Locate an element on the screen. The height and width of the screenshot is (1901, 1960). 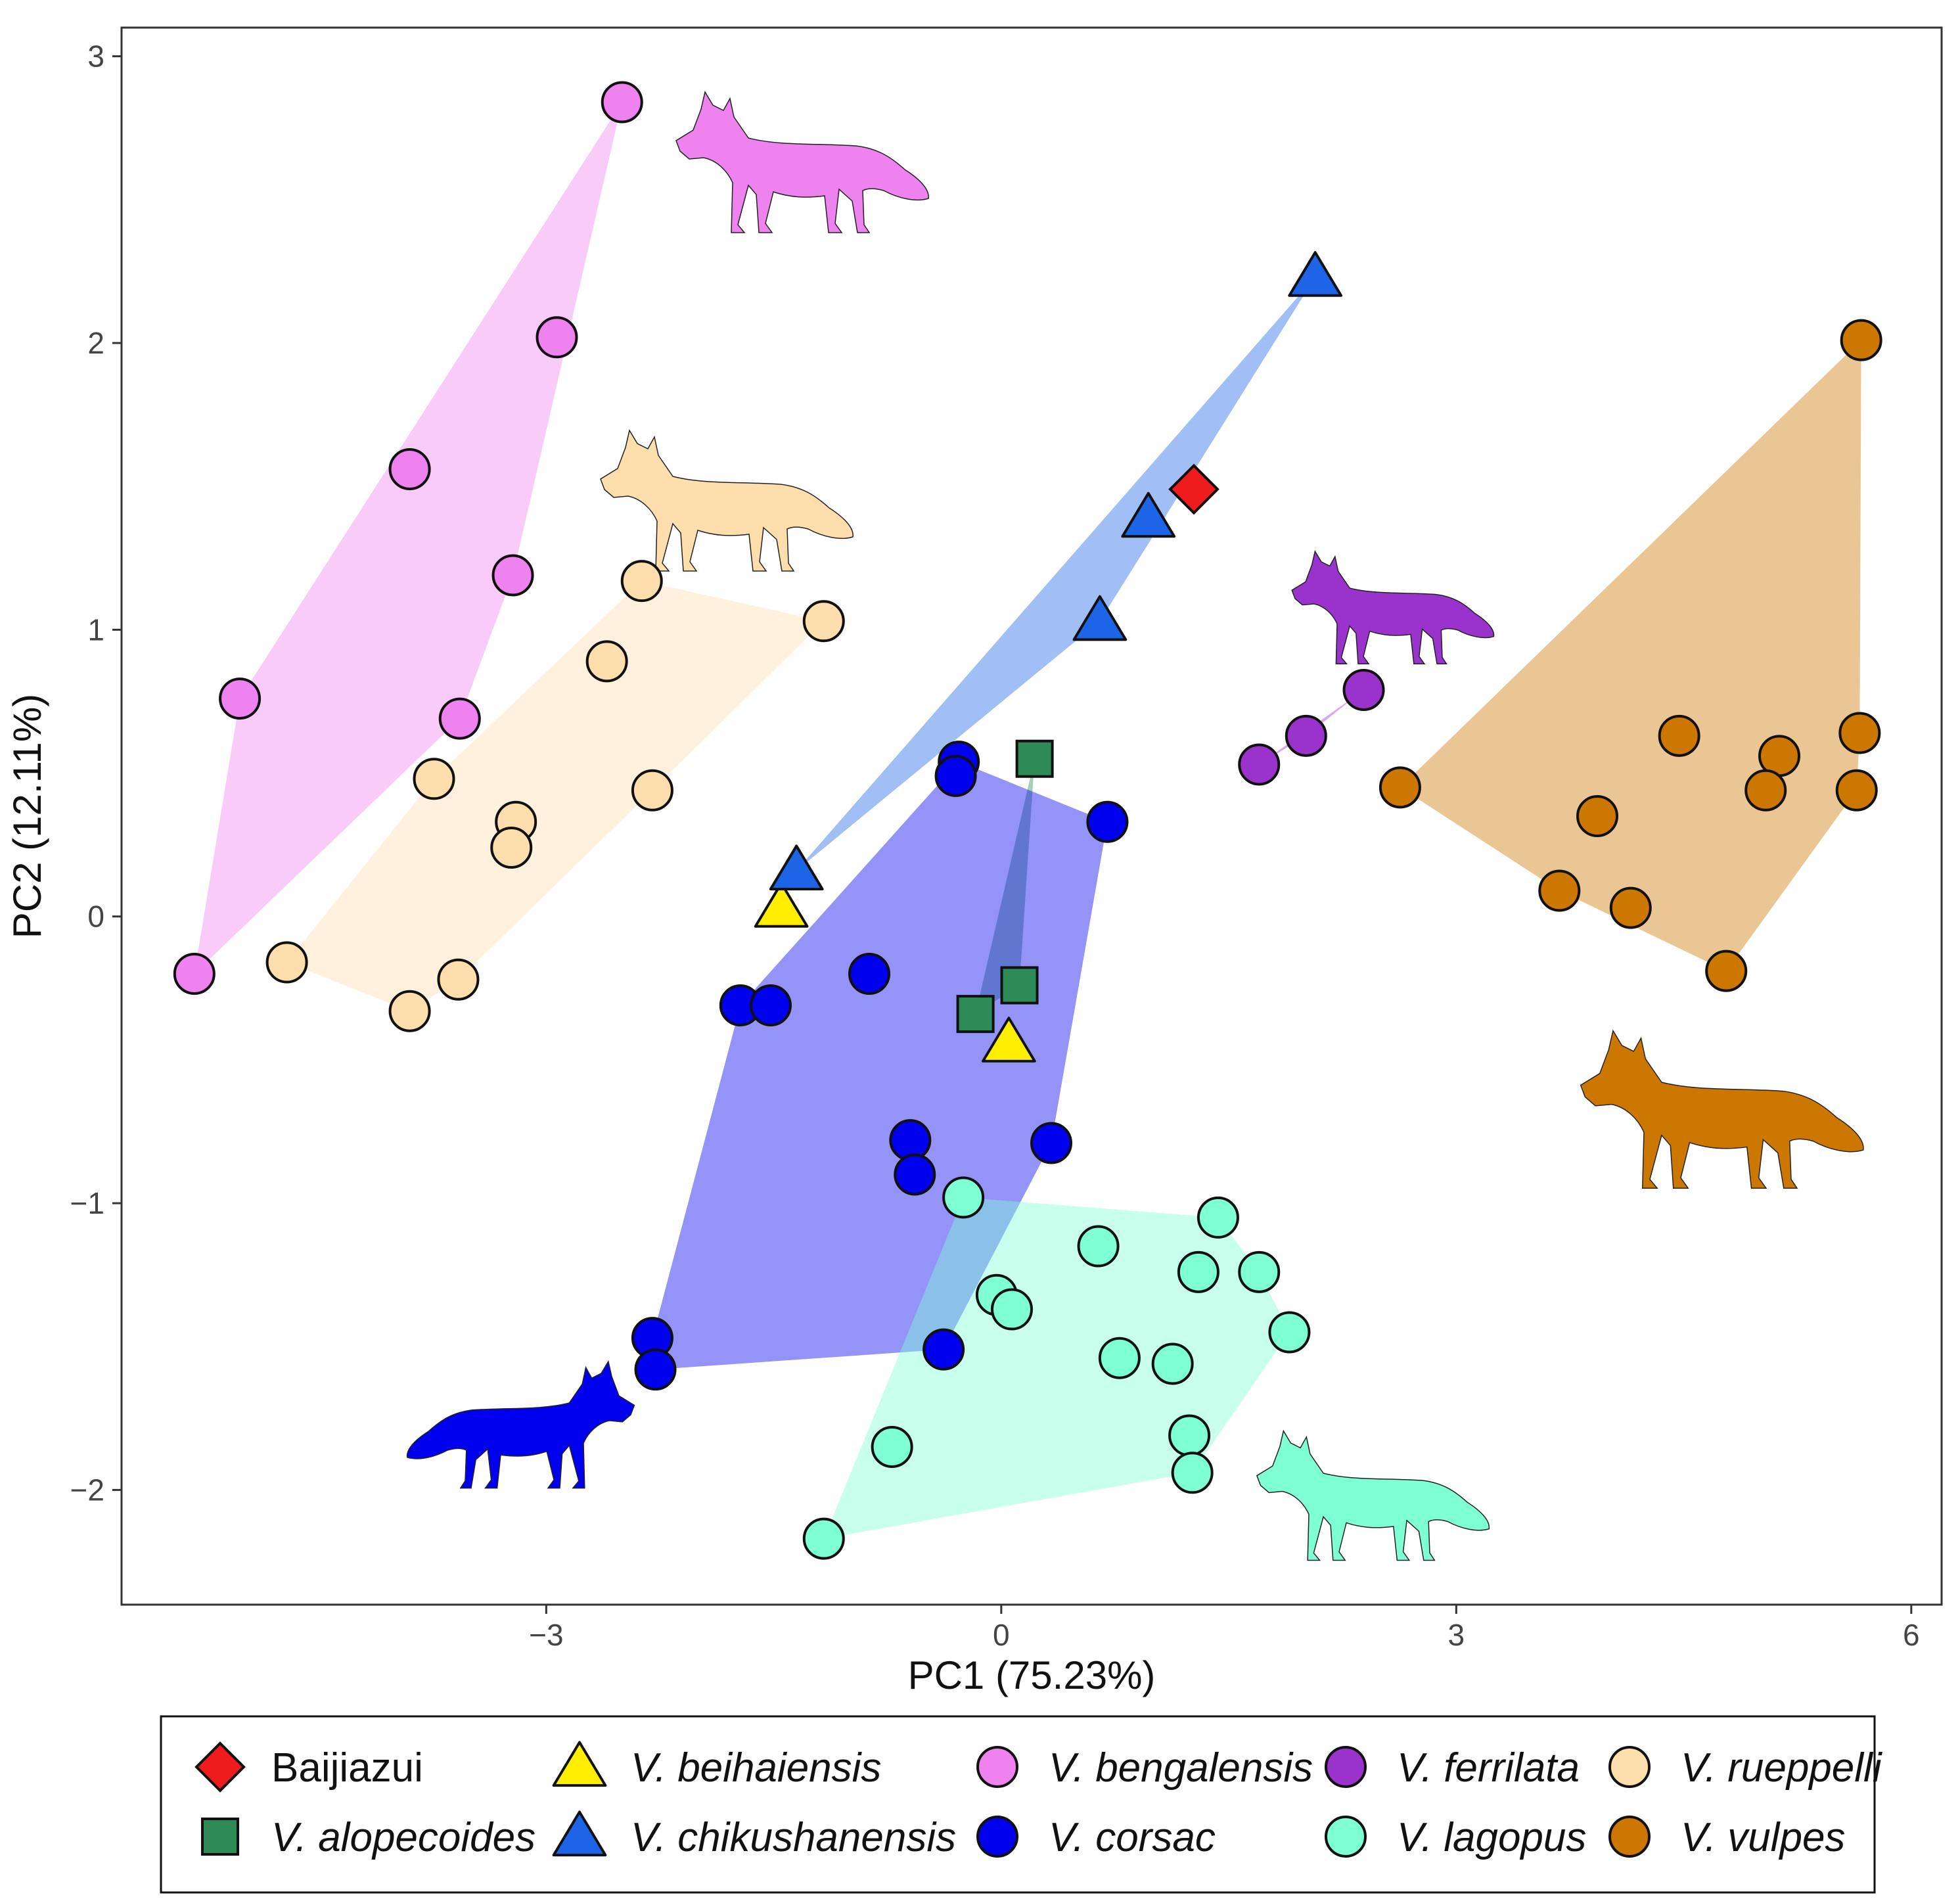
legend-key-baijiazui is located at coordinates (220, 1767).